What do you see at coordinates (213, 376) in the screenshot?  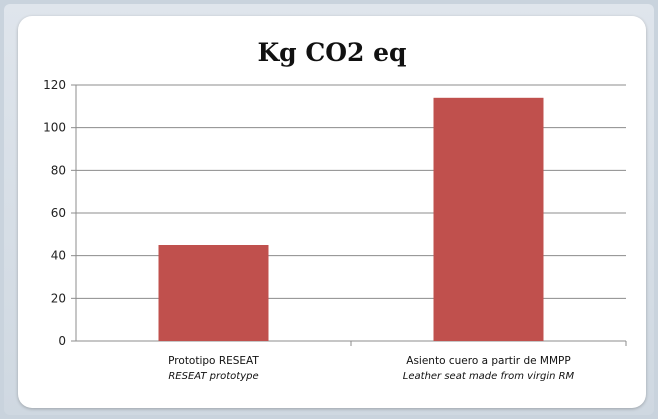 I see `category-sublabel: RESEAT prototype` at bounding box center [213, 376].